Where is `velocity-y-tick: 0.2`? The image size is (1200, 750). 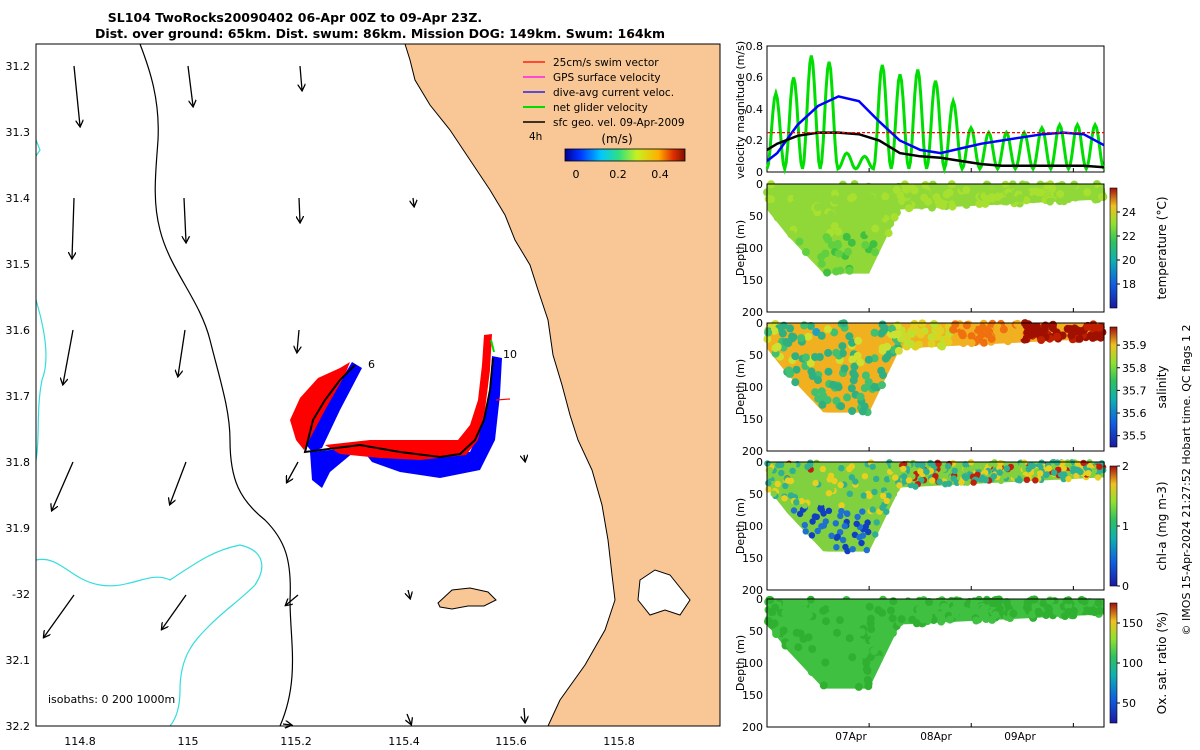 velocity-y-tick: 0.2 is located at coordinates (755, 140).